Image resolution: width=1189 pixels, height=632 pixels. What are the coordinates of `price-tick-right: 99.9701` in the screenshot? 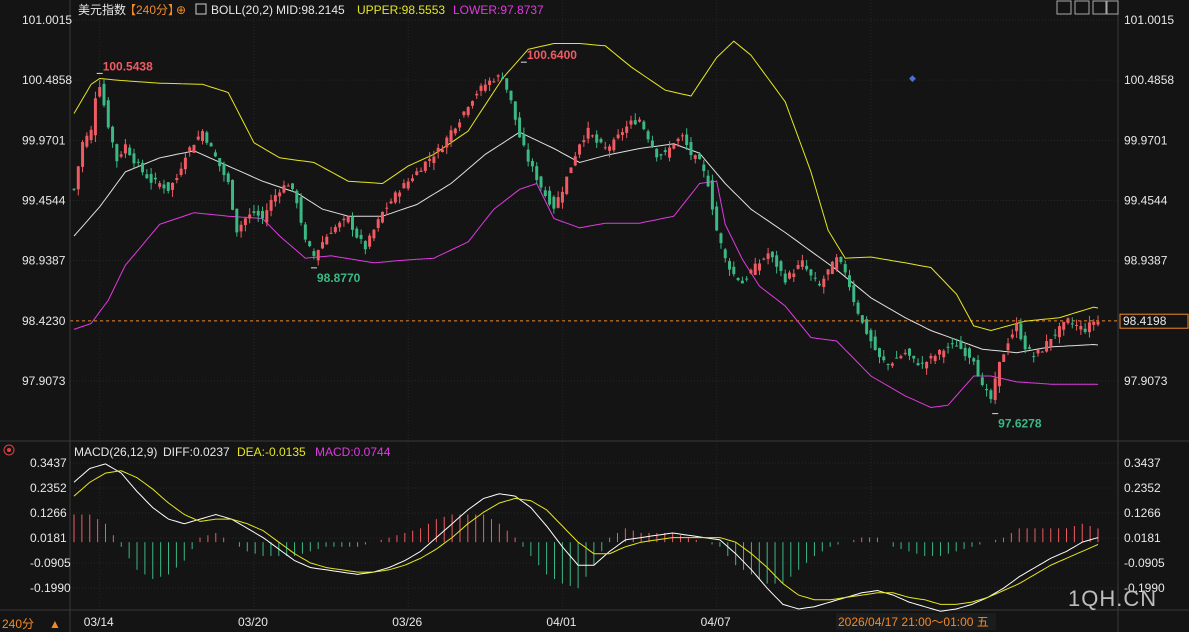 It's located at (1146, 140).